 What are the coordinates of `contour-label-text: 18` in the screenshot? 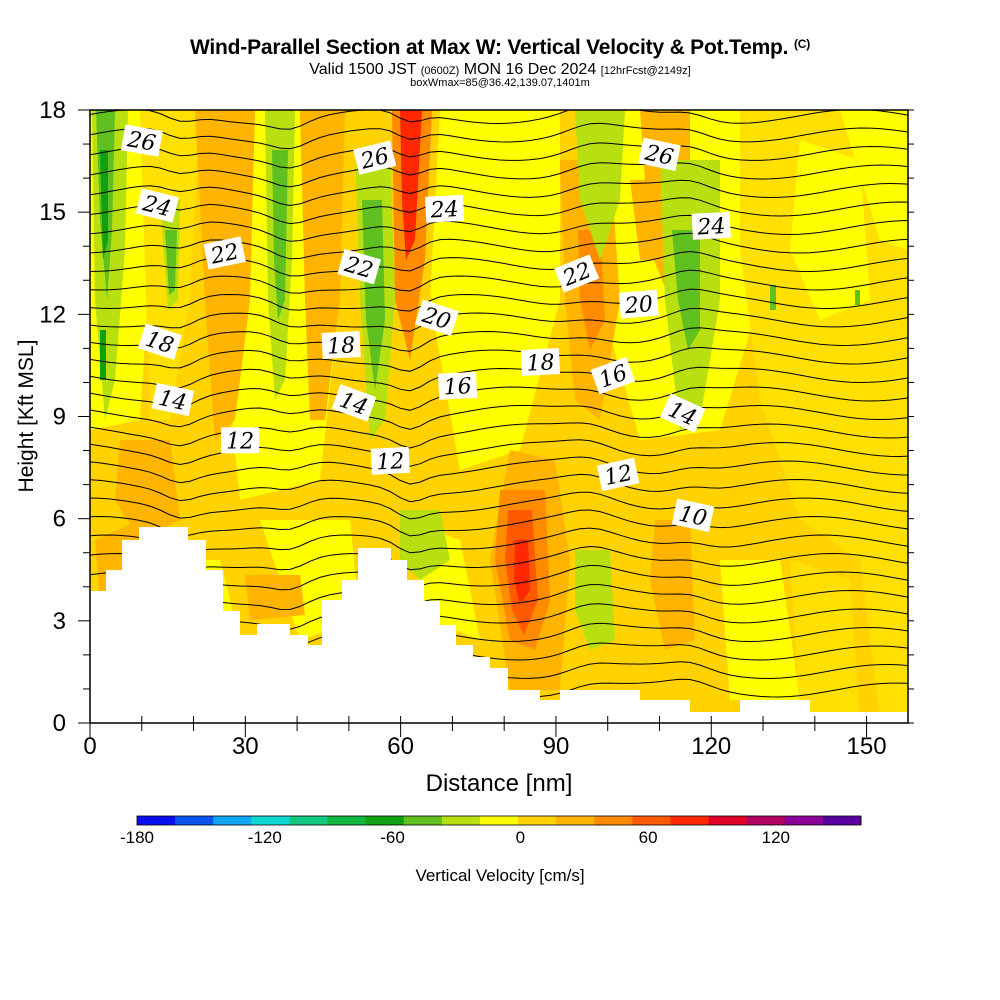 It's located at (540, 363).